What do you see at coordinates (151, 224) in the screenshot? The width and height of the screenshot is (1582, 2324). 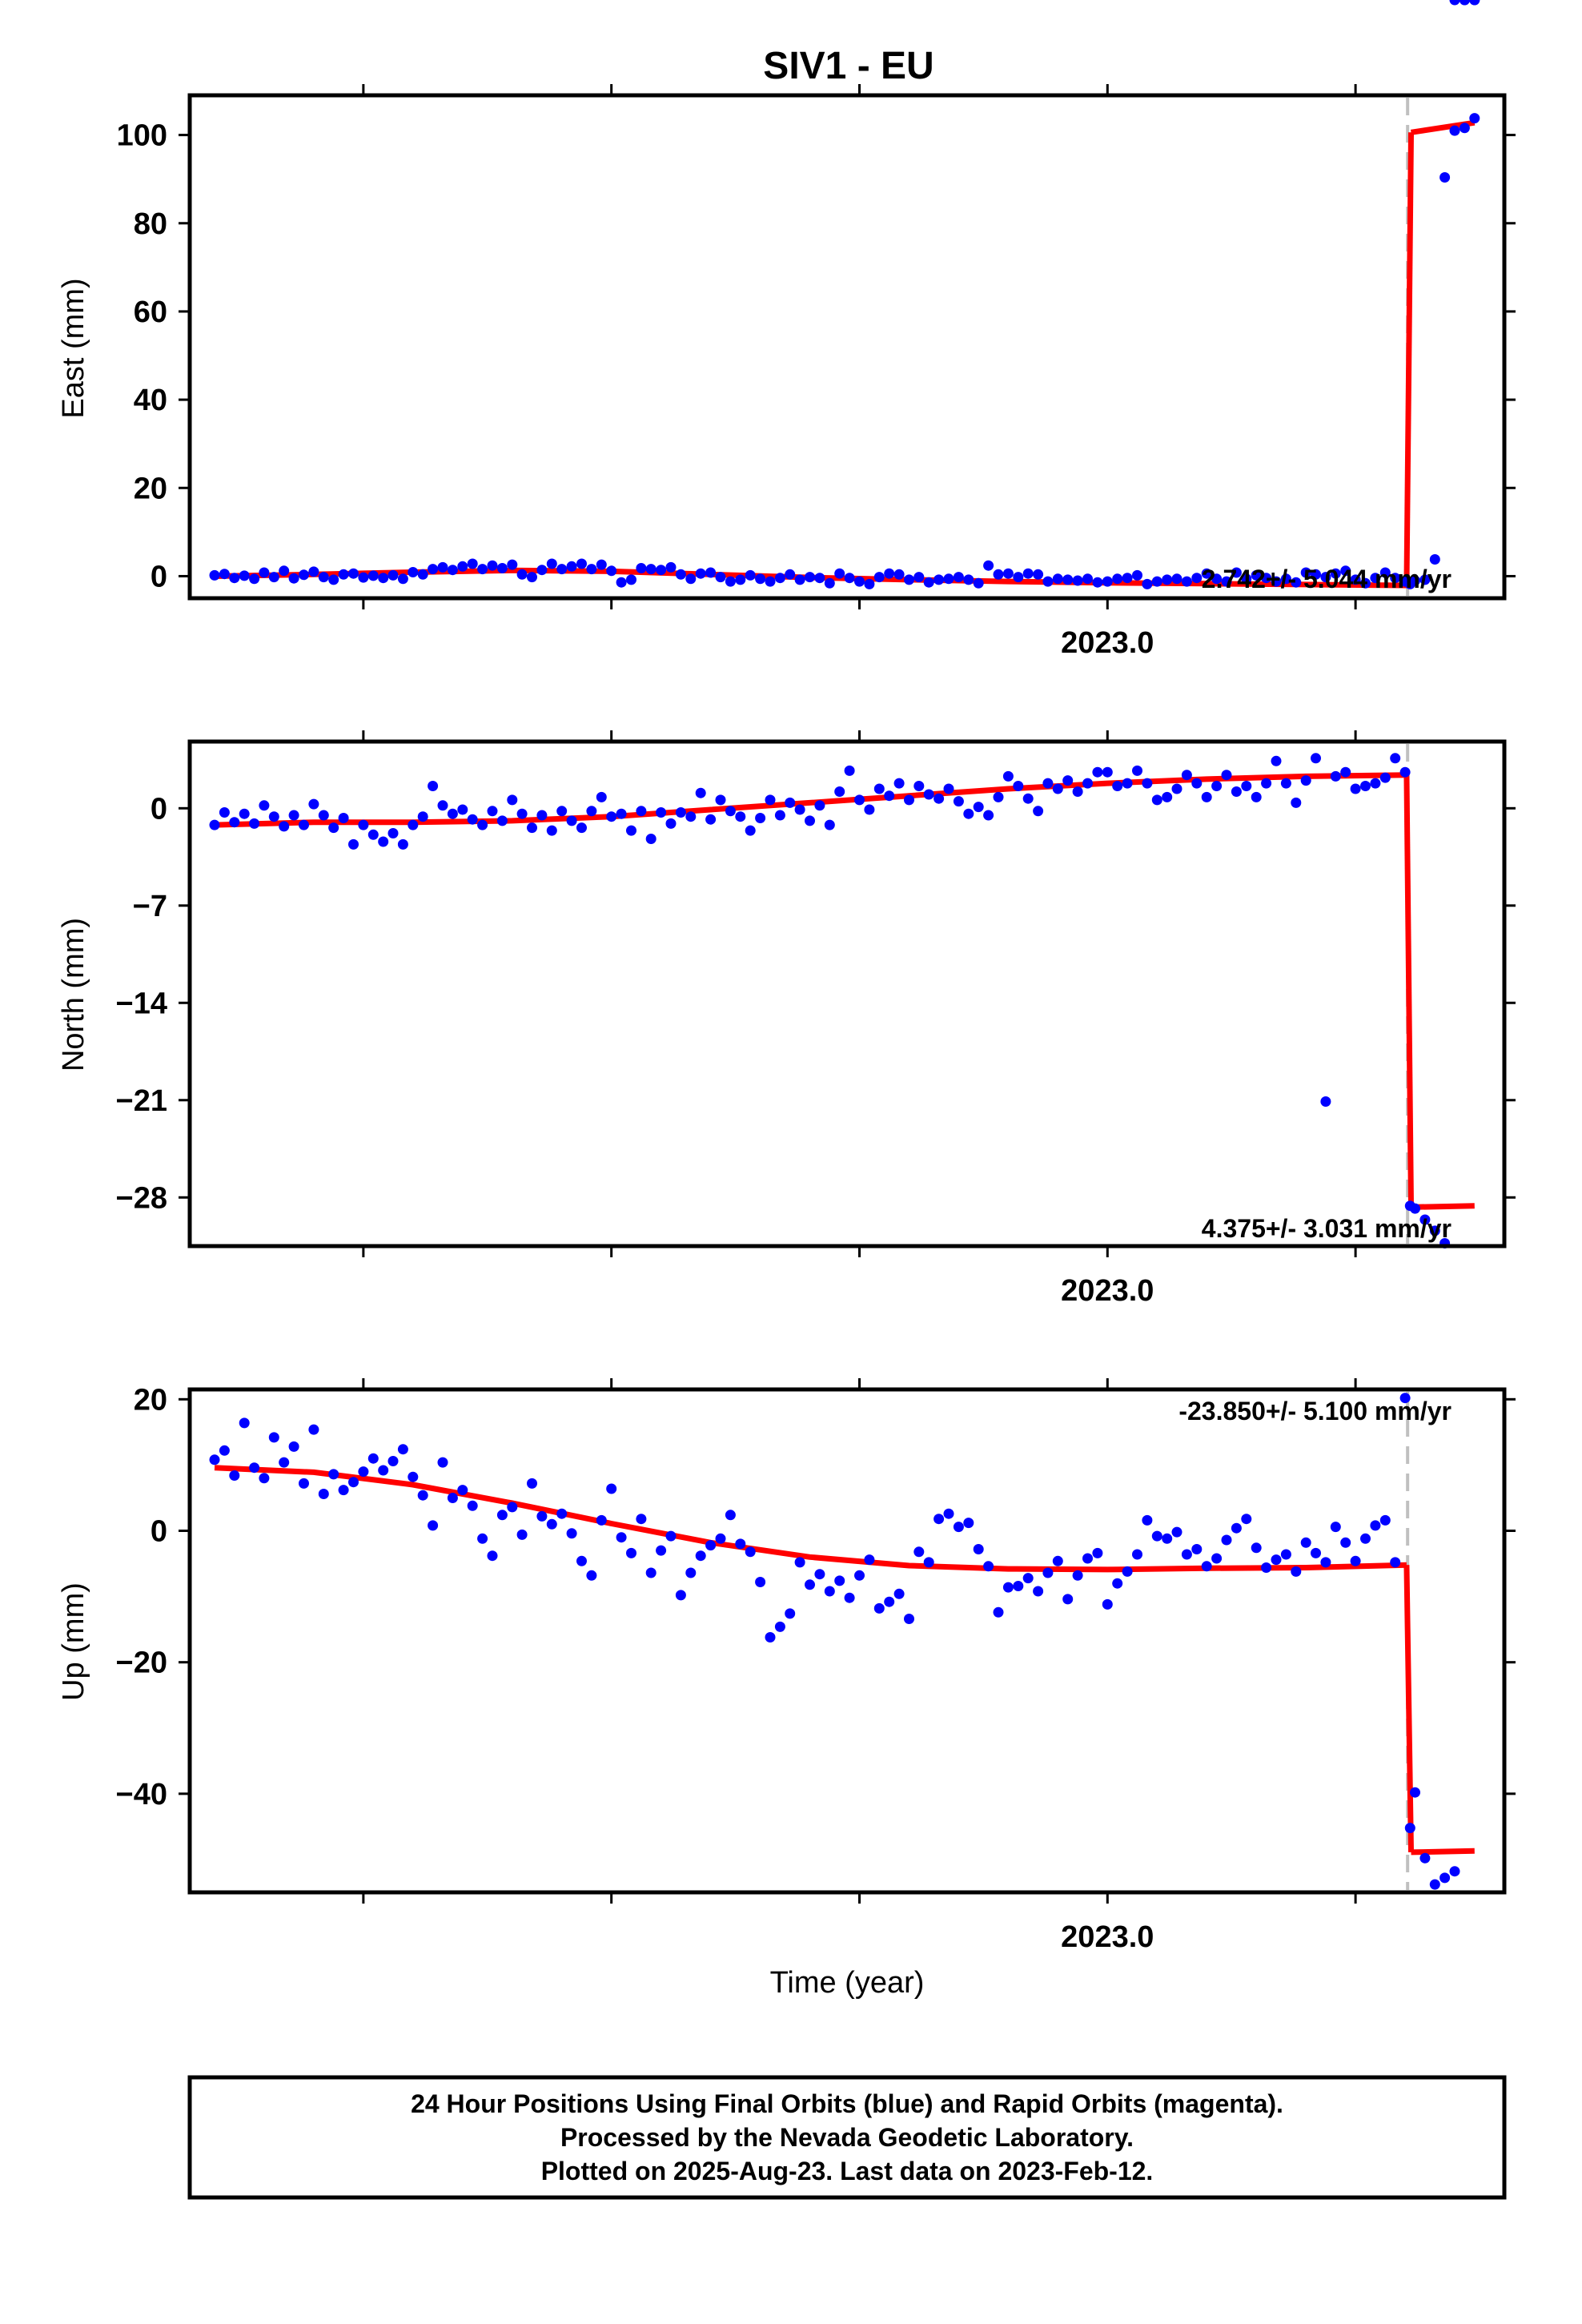 I see `east-ytick-label: 80` at bounding box center [151, 224].